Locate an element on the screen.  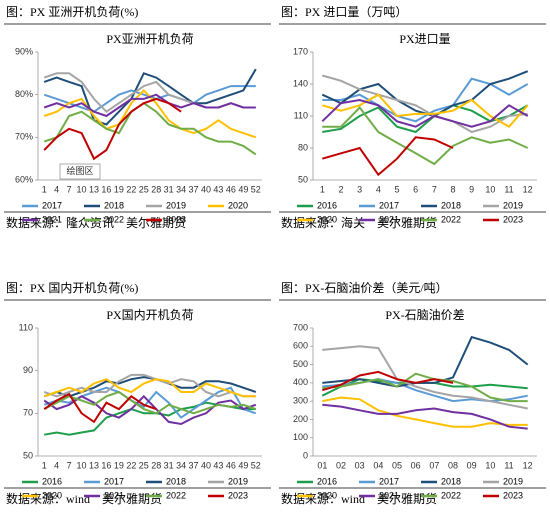
y-tick-label: 170 is located at coordinates (300, 51).